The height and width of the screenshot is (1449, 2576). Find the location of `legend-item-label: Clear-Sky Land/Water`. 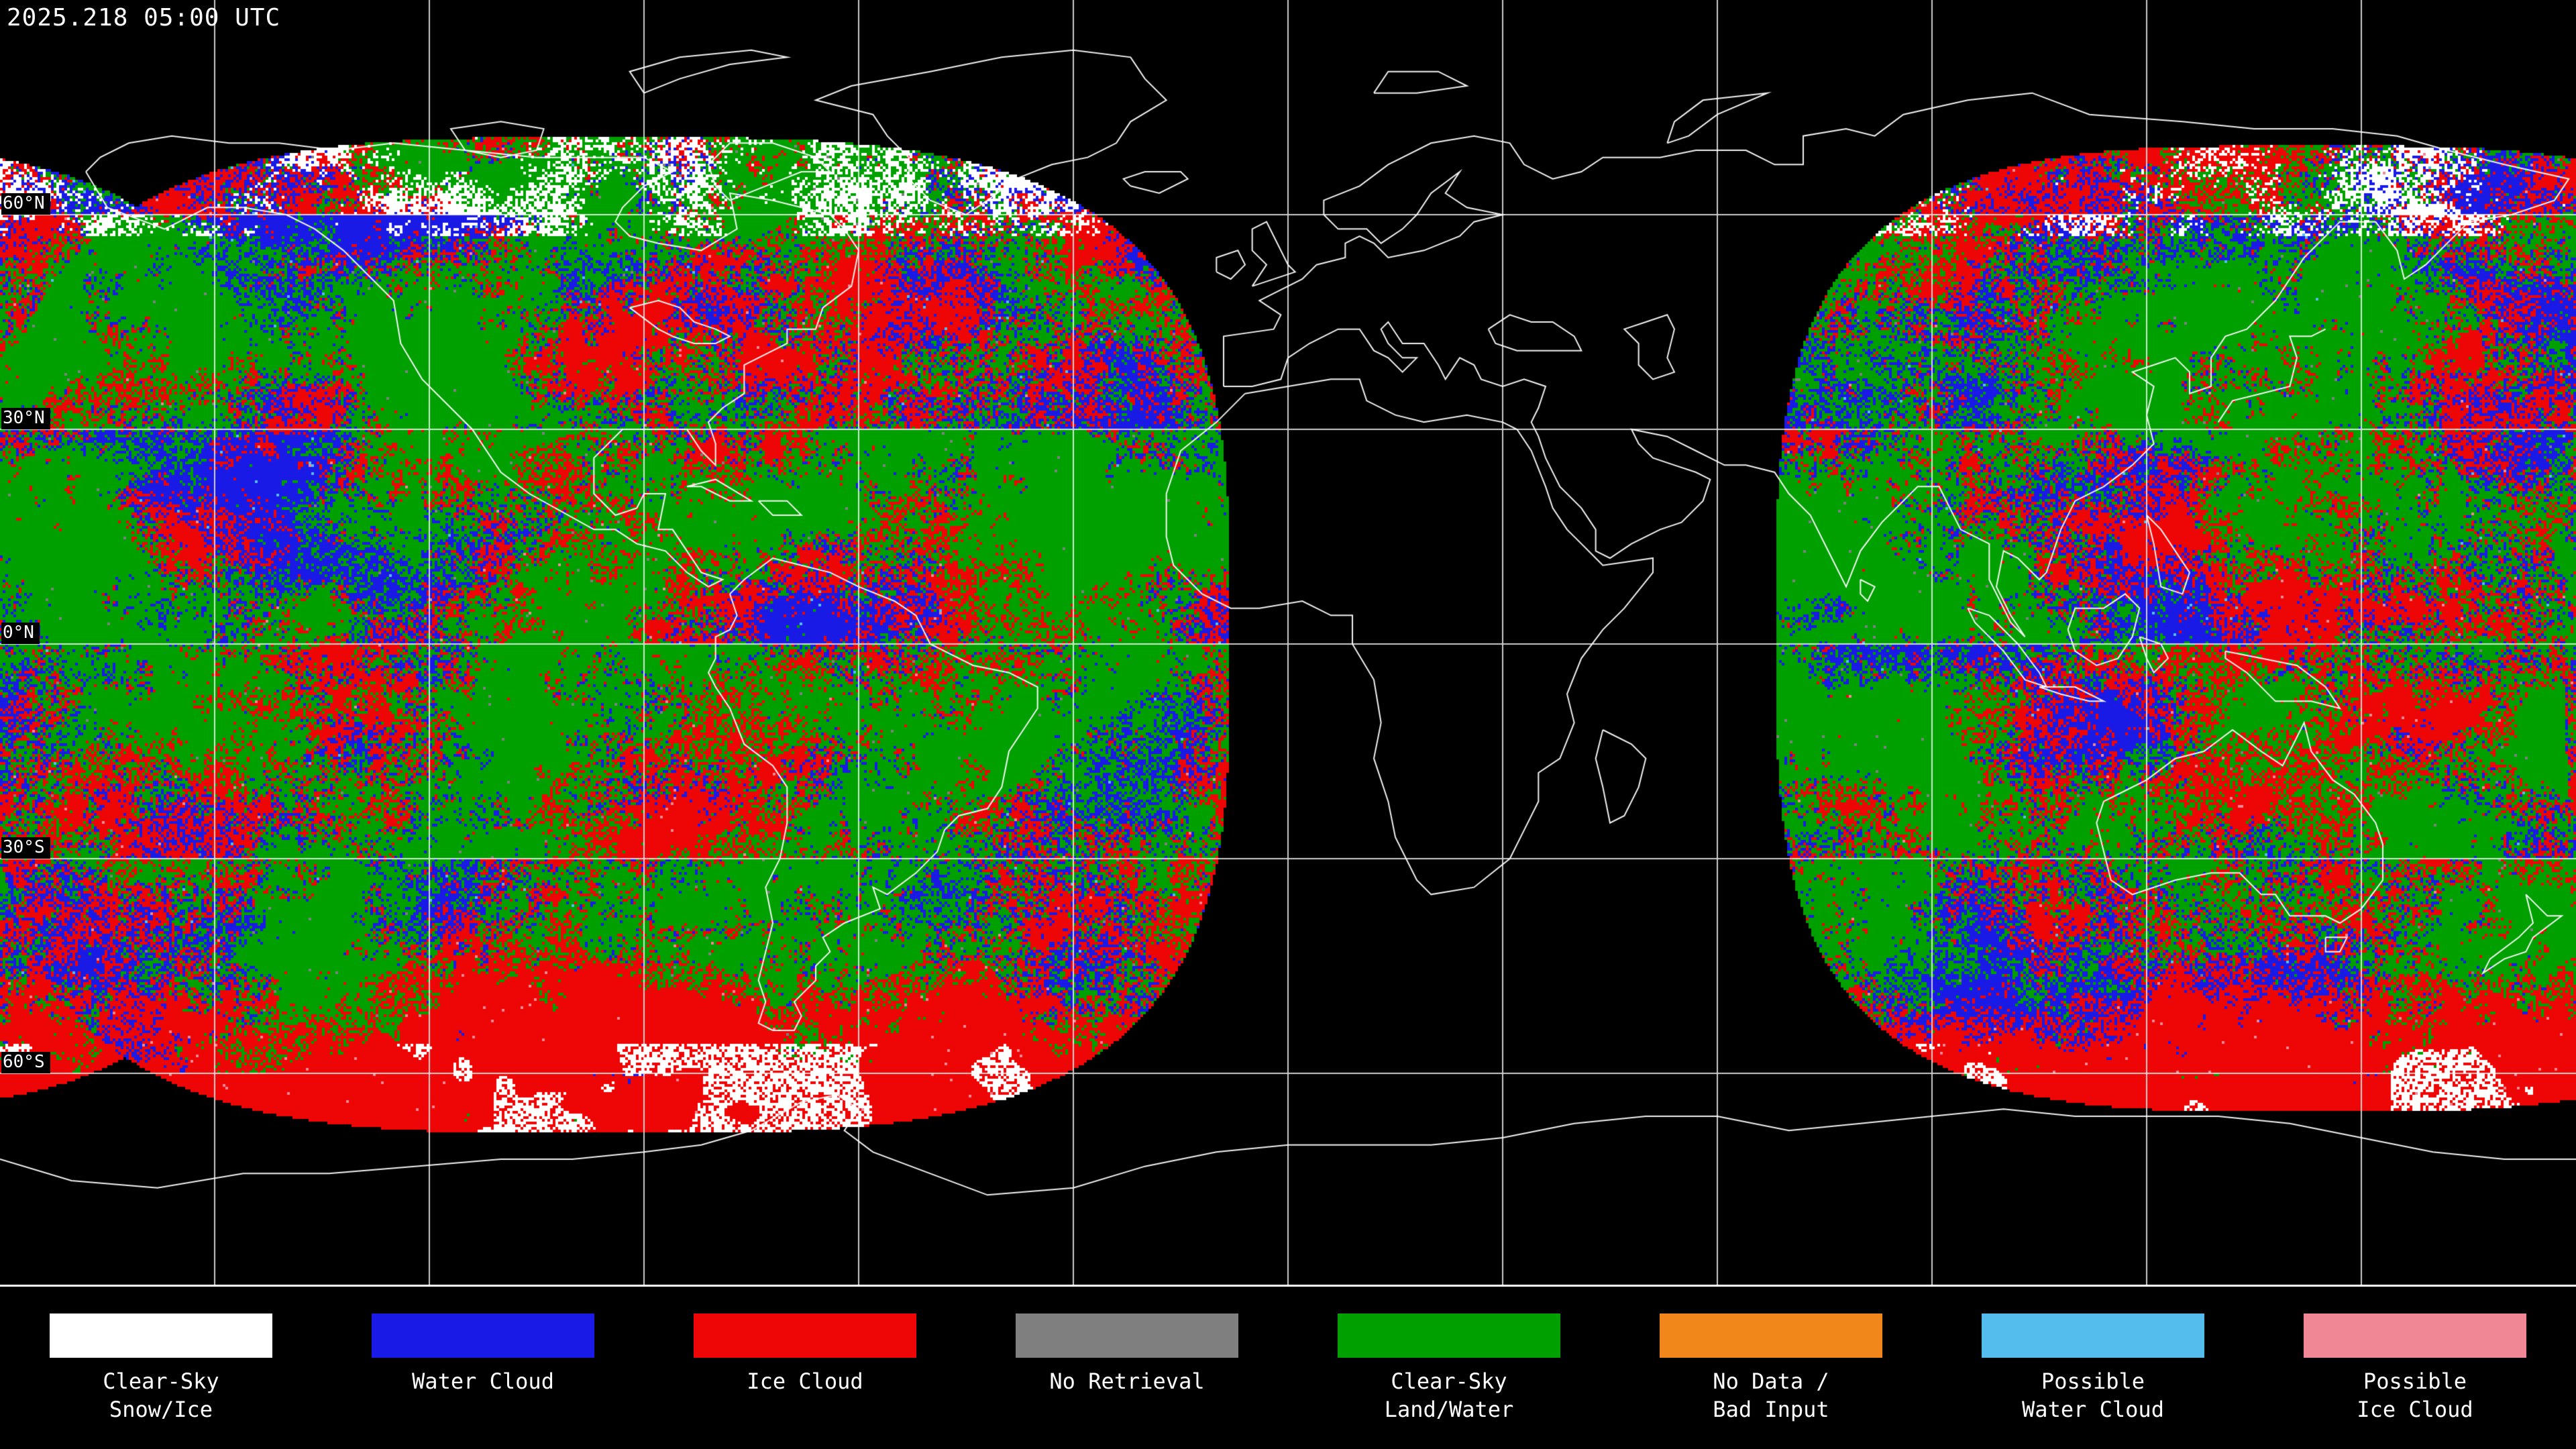

legend-item-label: Clear-Sky Land/Water is located at coordinates (1449, 1395).